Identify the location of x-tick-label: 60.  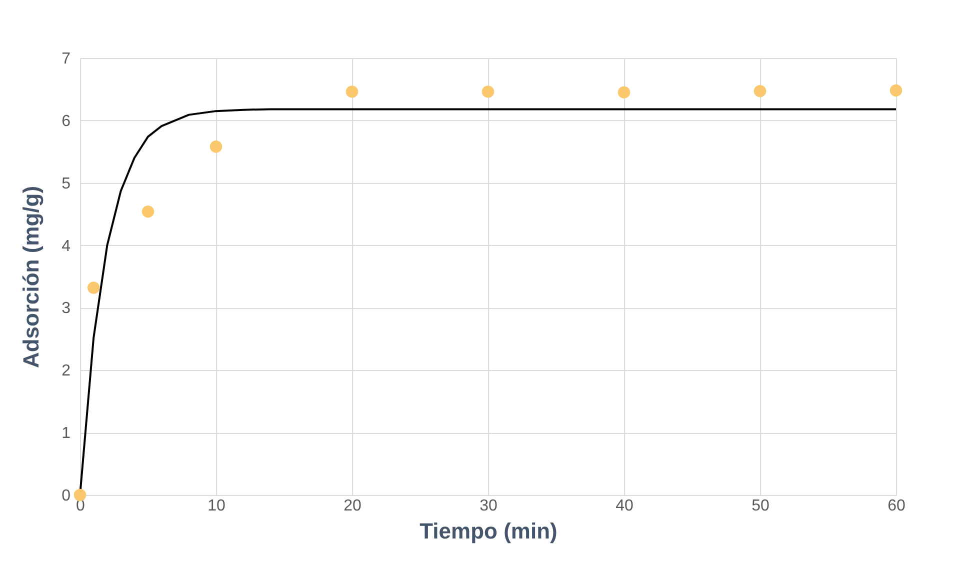
(897, 506).